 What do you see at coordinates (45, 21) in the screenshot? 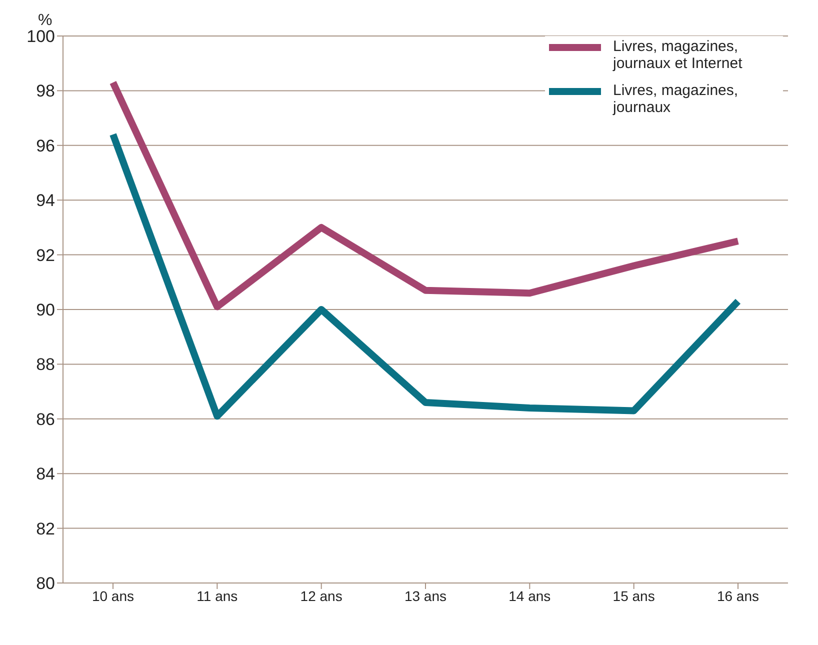
I see `y-axis-title: %` at bounding box center [45, 21].